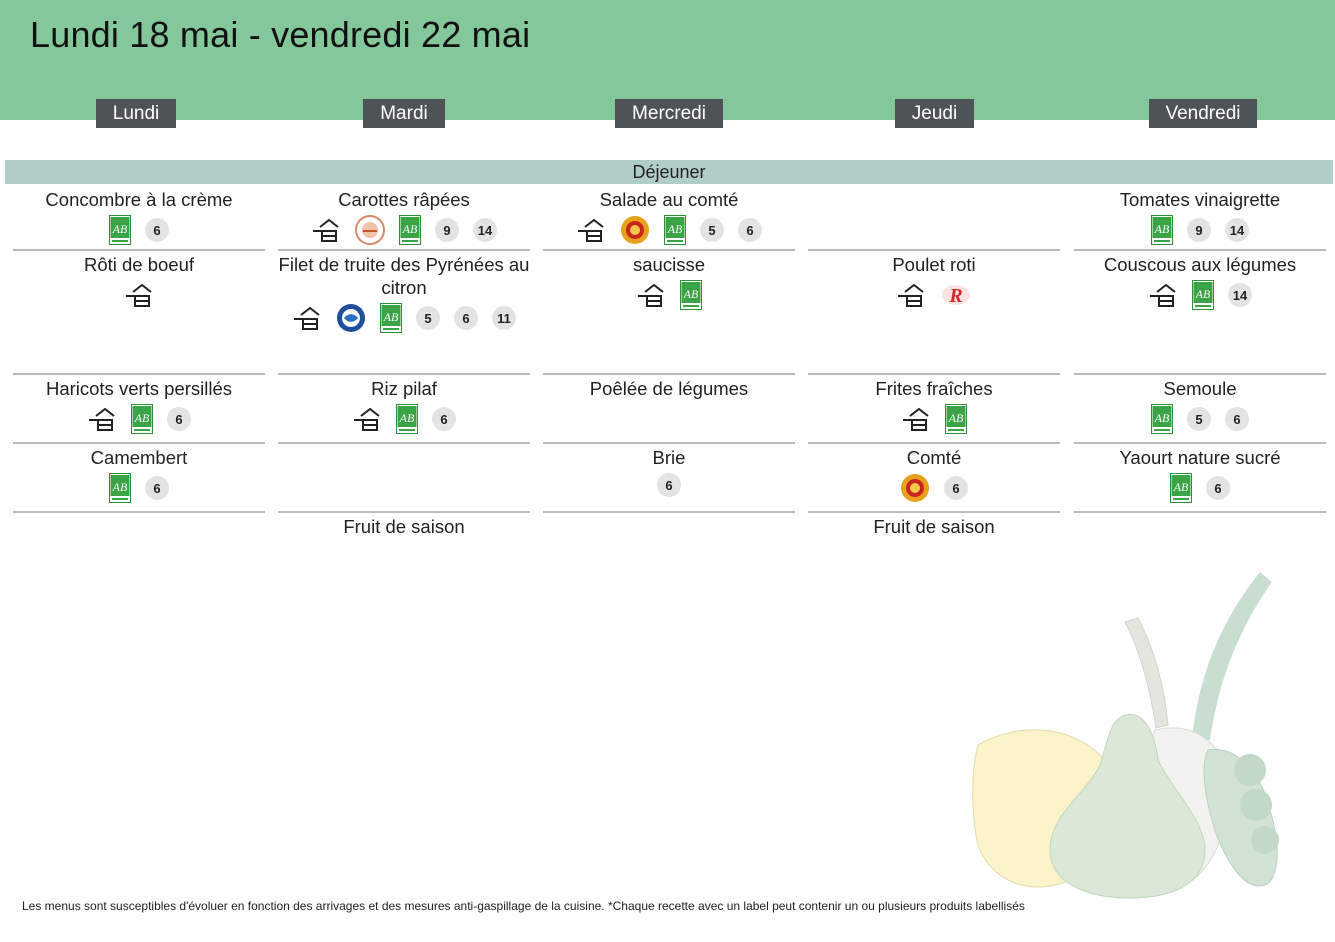  Describe the element at coordinates (139, 478) in the screenshot. I see `menu-cell: Camembert AB 6` at that location.